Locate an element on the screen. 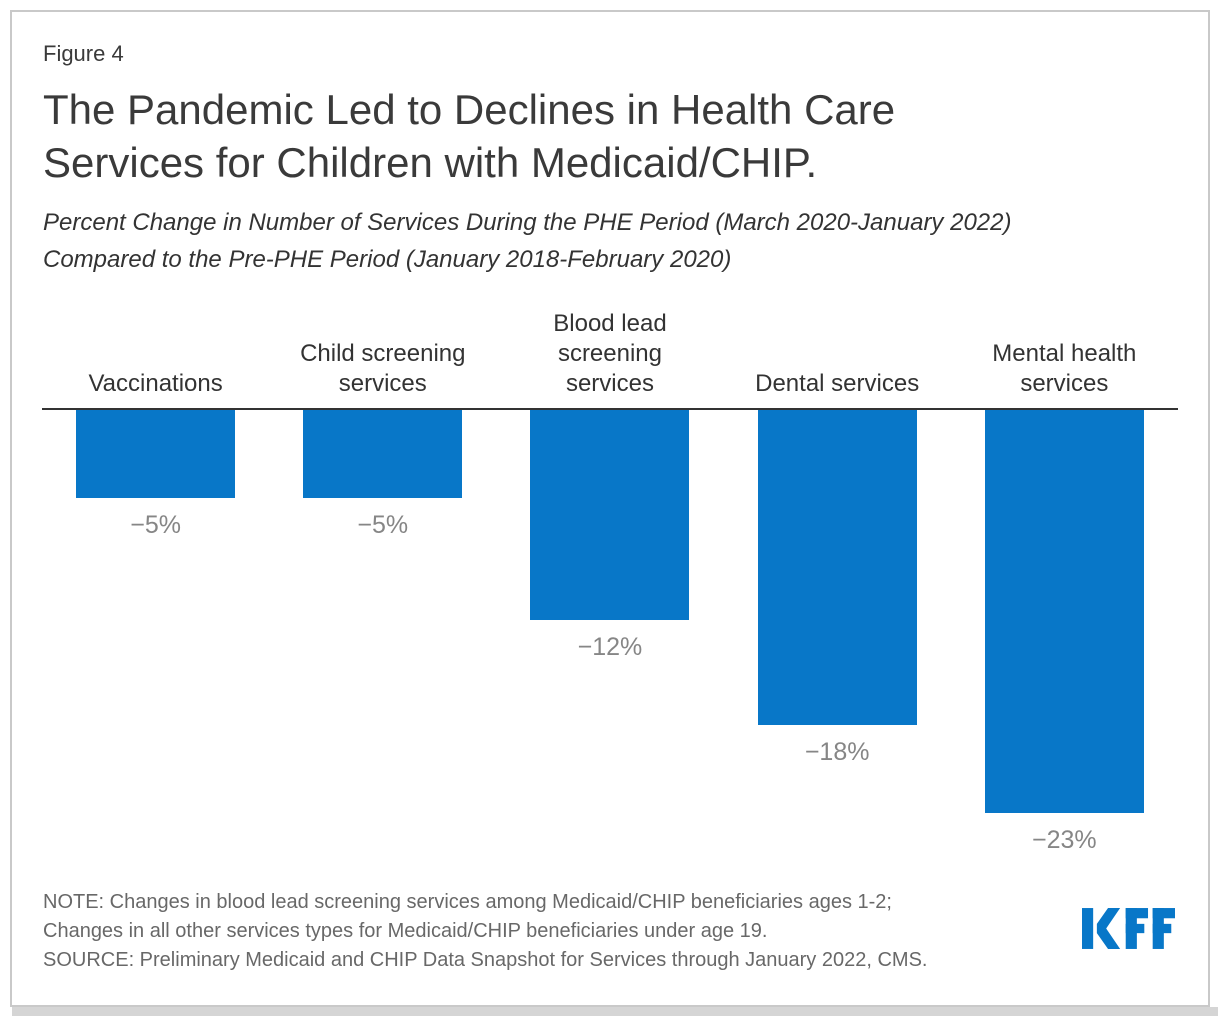 The width and height of the screenshot is (1220, 1020). value-label-blood-lead: −12% is located at coordinates (610, 647).